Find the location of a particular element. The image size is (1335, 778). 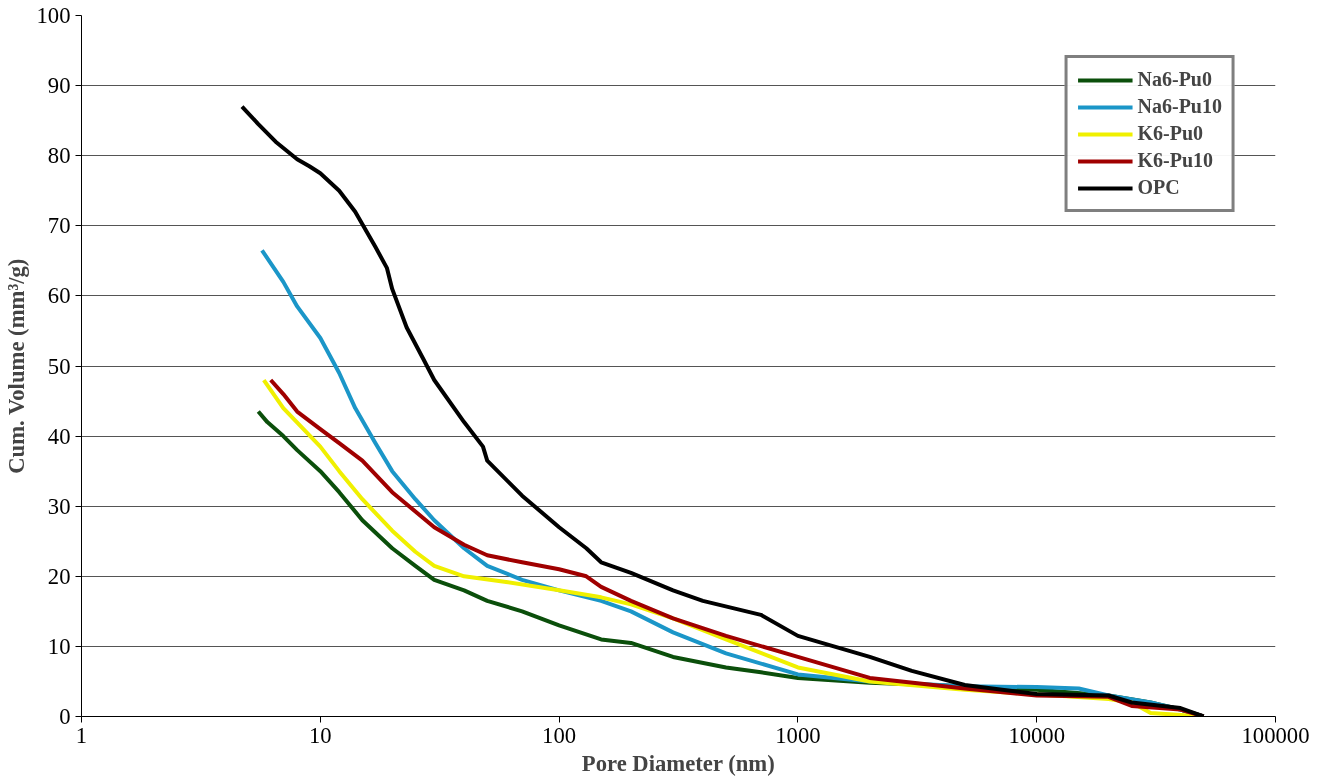

x-tick-label: 100000 is located at coordinates (1275, 735).